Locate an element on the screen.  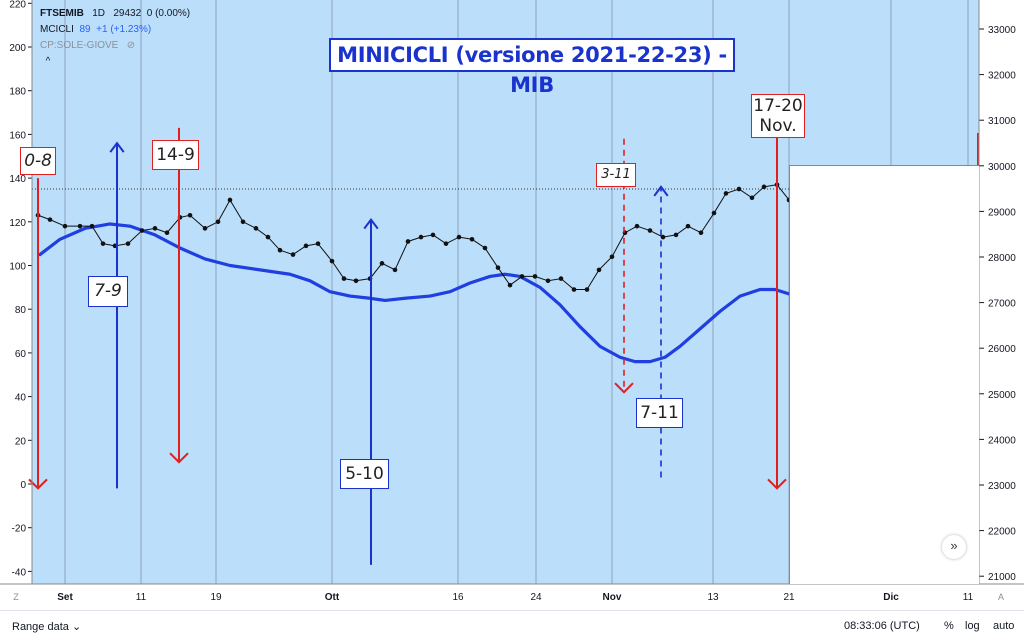
legend-main-row: FTSEMIB 1D 29432 0 (0.00%) is located at coordinates (115, 14).